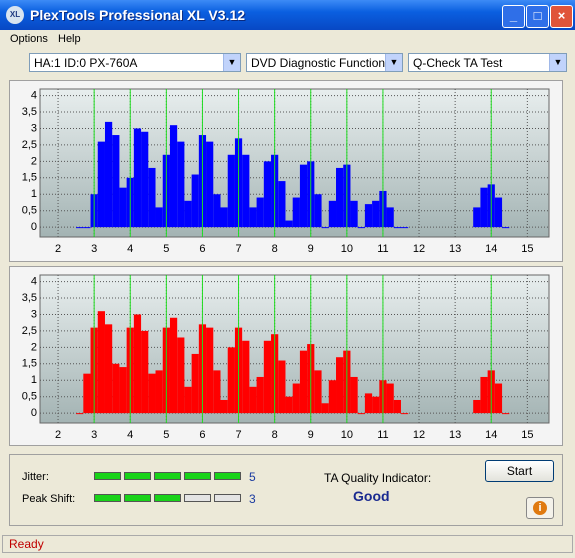  I want to click on menu-item: Help, so click(69, 39).